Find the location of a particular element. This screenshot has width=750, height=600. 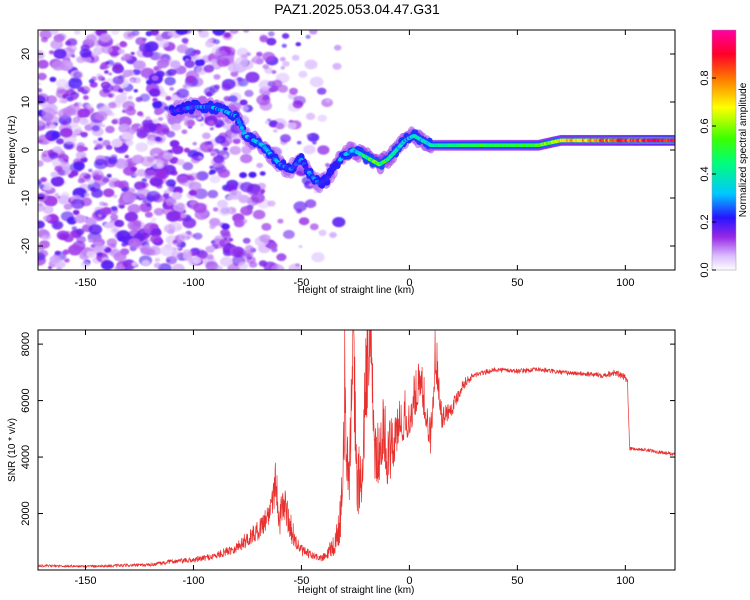

x-tick-label: -50 is located at coordinates (301, 581).